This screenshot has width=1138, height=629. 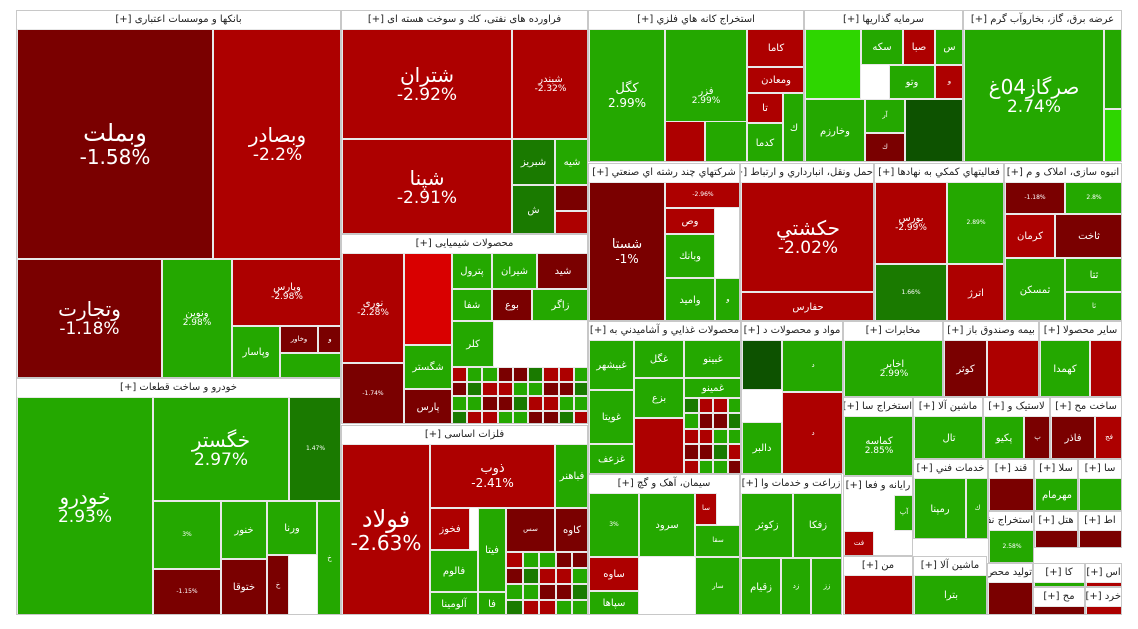 What do you see at coordinates (244, 586) in the screenshot?
I see `stock-tile: ختوقا` at bounding box center [244, 586].